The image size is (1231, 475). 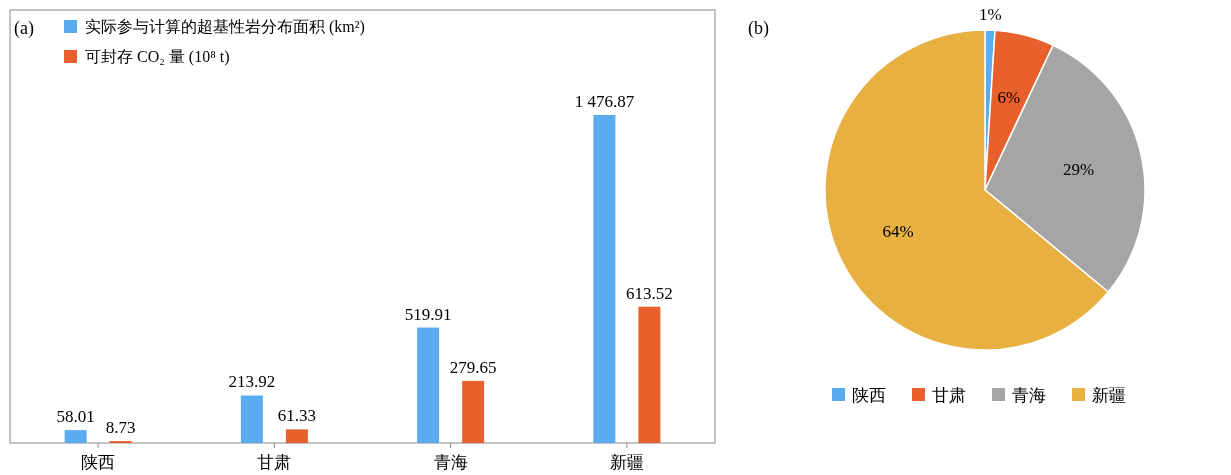 I want to click on legend-label: 青海, so click(x=1029, y=395).